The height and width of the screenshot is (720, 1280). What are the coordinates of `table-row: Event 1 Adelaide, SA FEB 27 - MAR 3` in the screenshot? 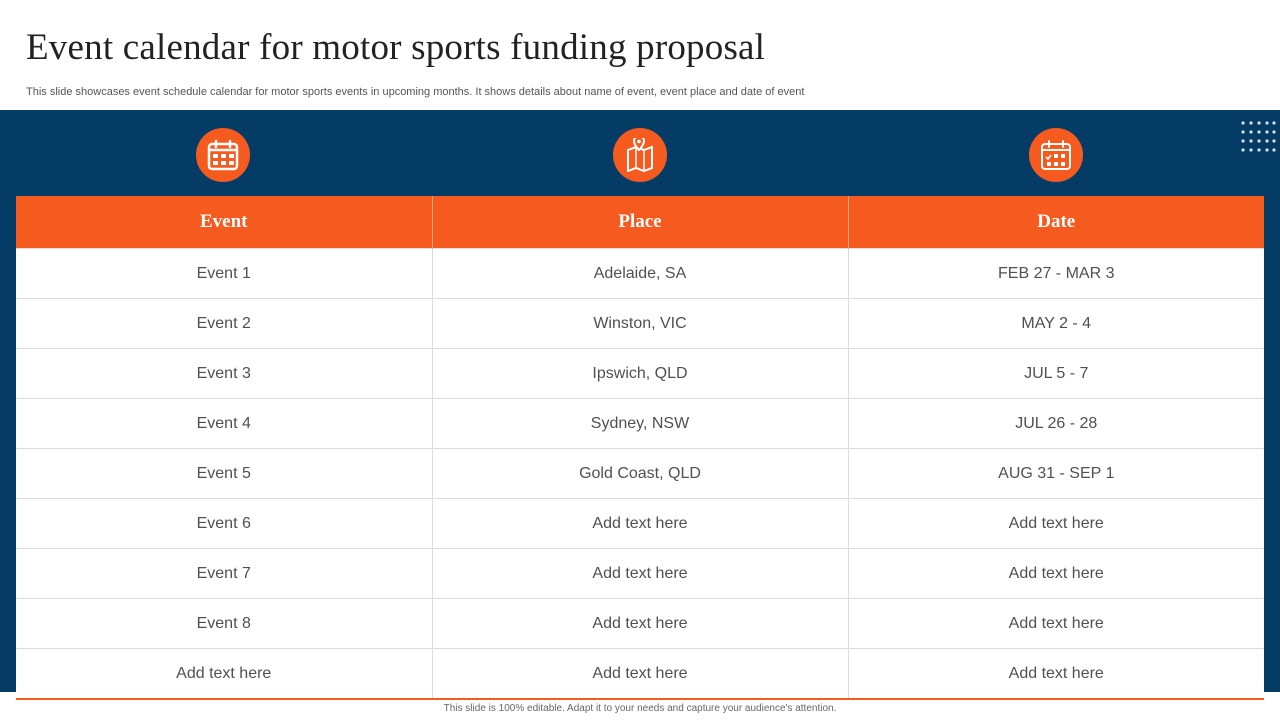 It's located at (640, 273).